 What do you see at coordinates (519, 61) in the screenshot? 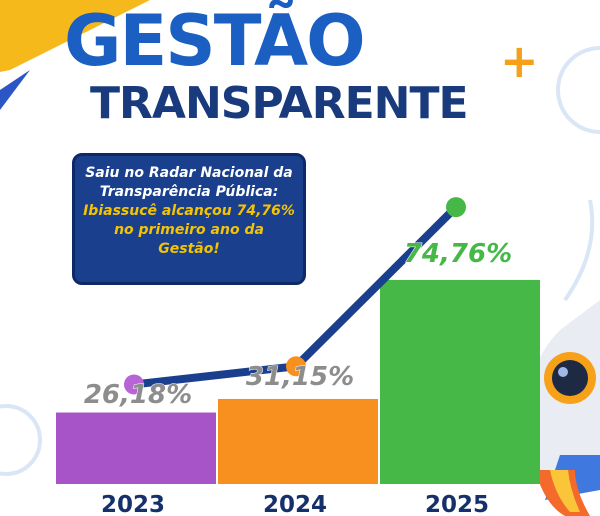
I see `title-plus-sign: +` at bounding box center [519, 61].